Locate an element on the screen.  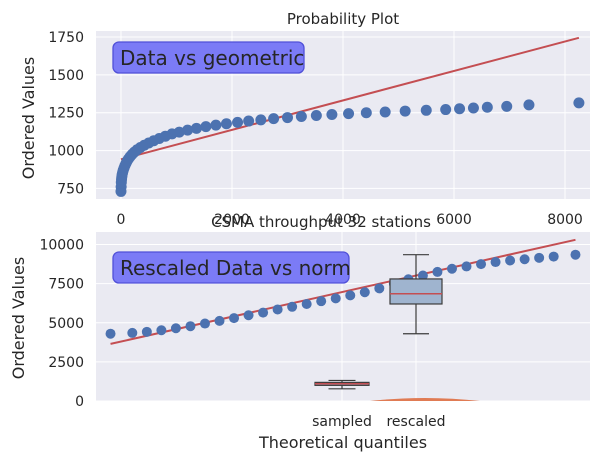
top-annotation-box is located at coordinates (208, 57).